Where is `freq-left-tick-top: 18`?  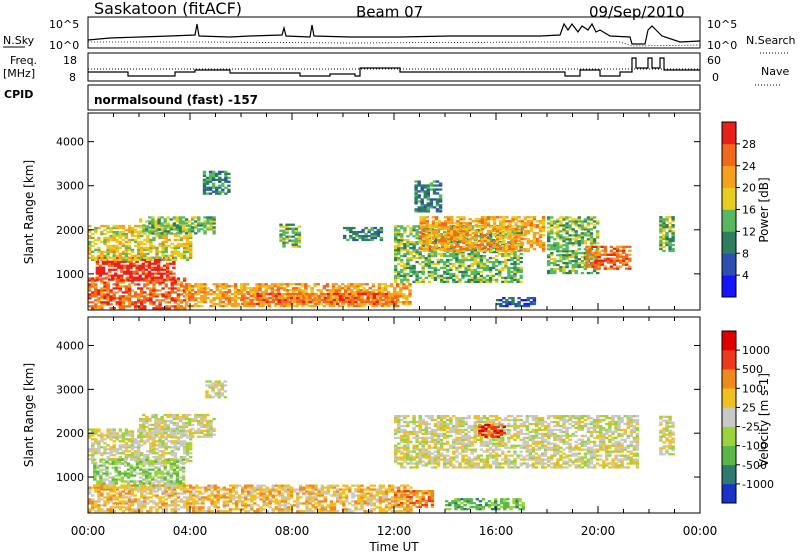 freq-left-tick-top: 18 is located at coordinates (70, 60).